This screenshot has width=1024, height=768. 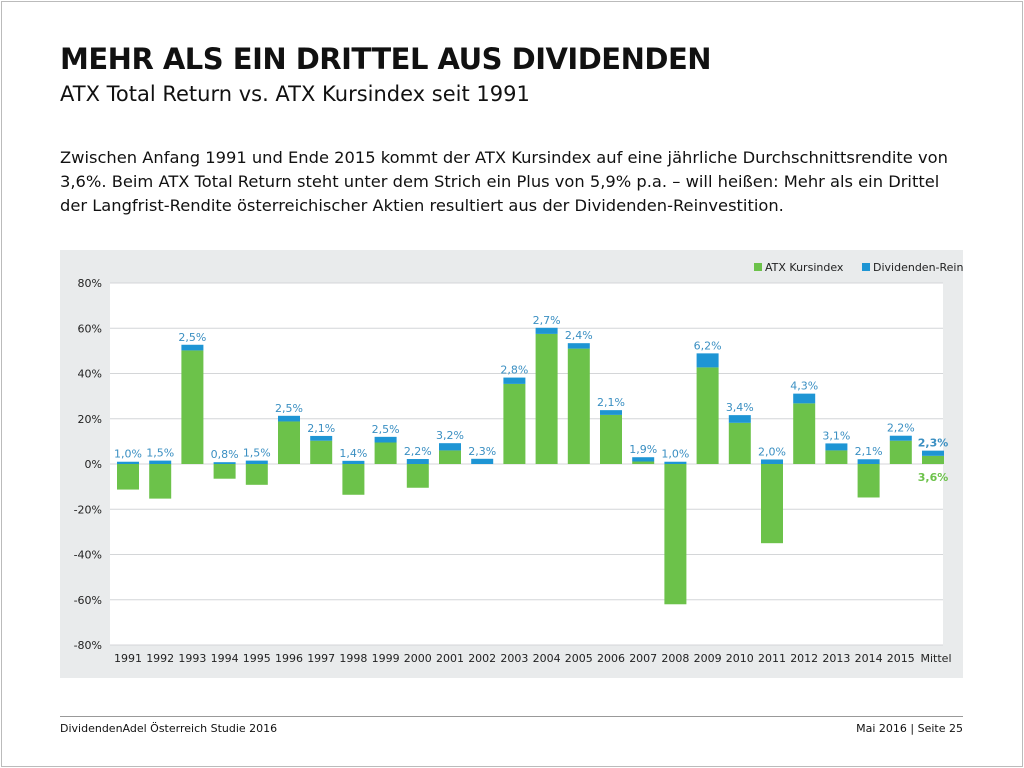 What do you see at coordinates (918, 267) in the screenshot?
I see `legend-label-dividend: Dividenden-Reinvestition` at bounding box center [918, 267].